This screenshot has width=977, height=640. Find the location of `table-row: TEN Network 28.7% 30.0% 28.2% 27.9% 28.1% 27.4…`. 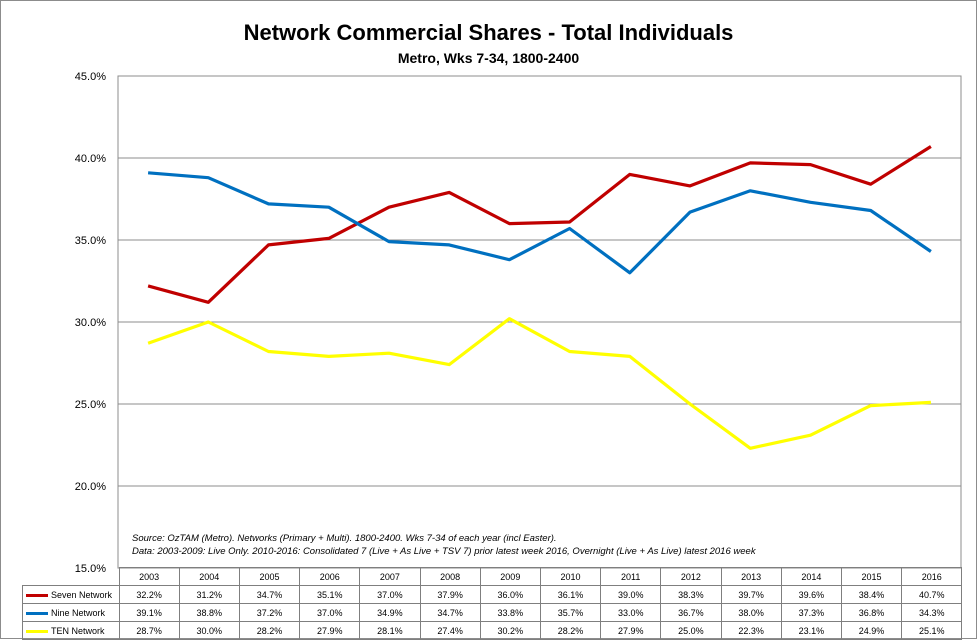

table-row: TEN Network 28.7% 30.0% 28.2% 27.9% 28.1% 27.4… is located at coordinates (492, 630).